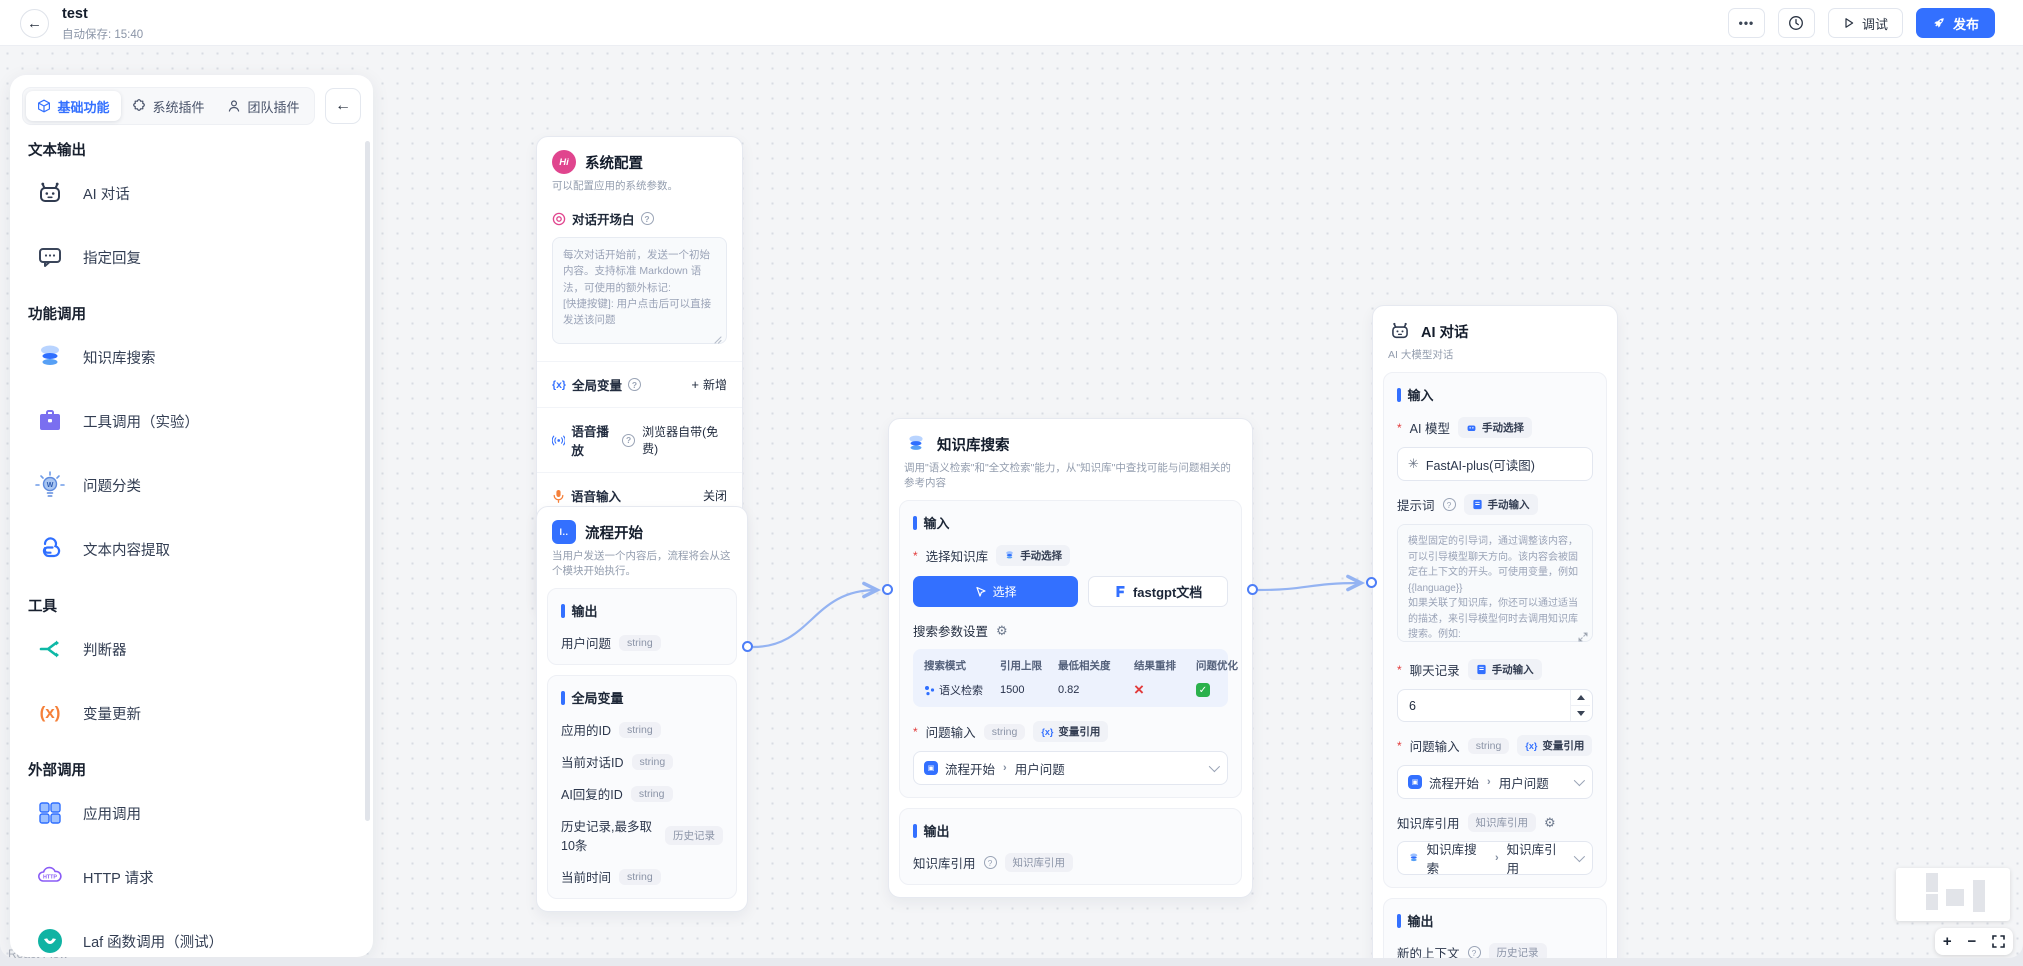 This screenshot has width=2023, height=966. What do you see at coordinates (603, 220) in the screenshot?
I see `welcome-label: 对话开场白` at bounding box center [603, 220].